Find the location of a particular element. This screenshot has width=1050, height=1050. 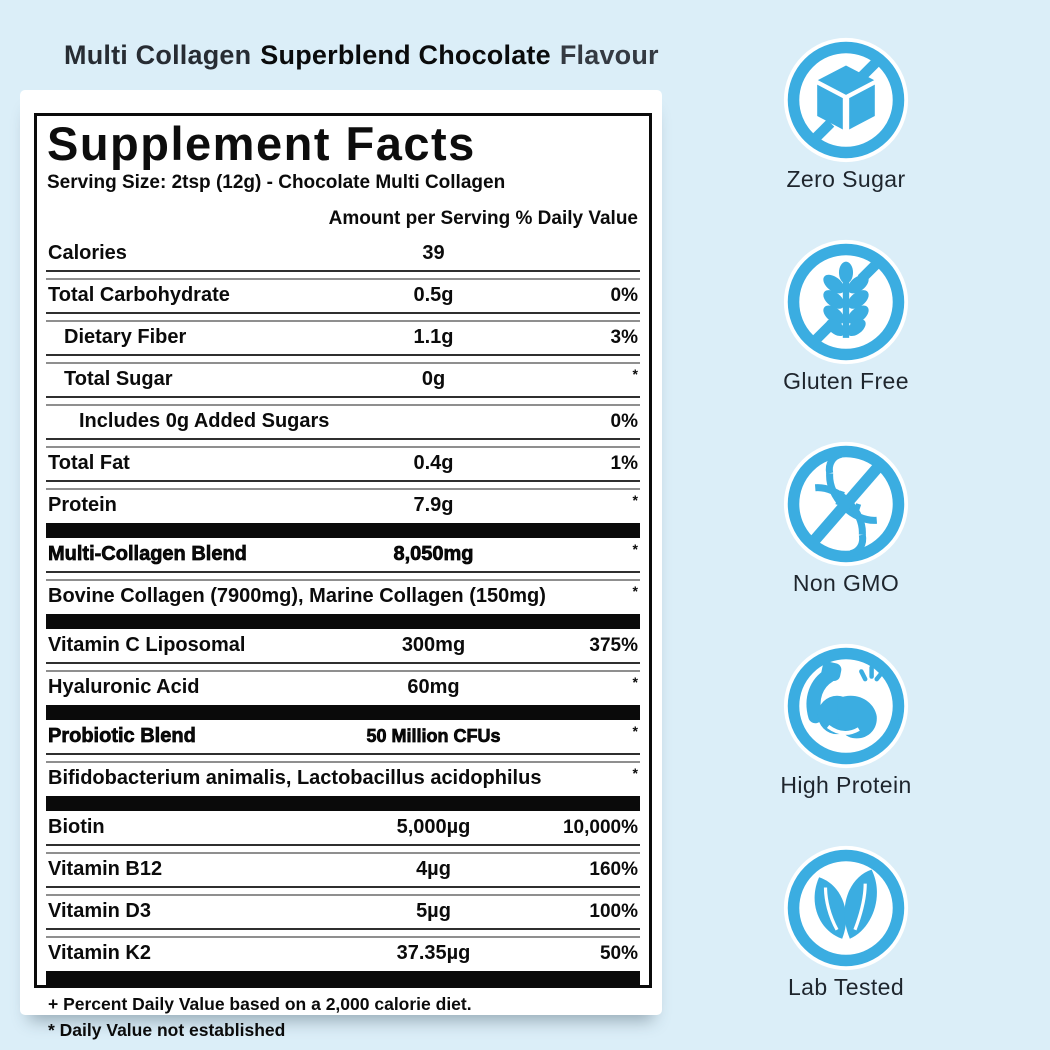

row-amount: 7.9g is located at coordinates (433, 505).